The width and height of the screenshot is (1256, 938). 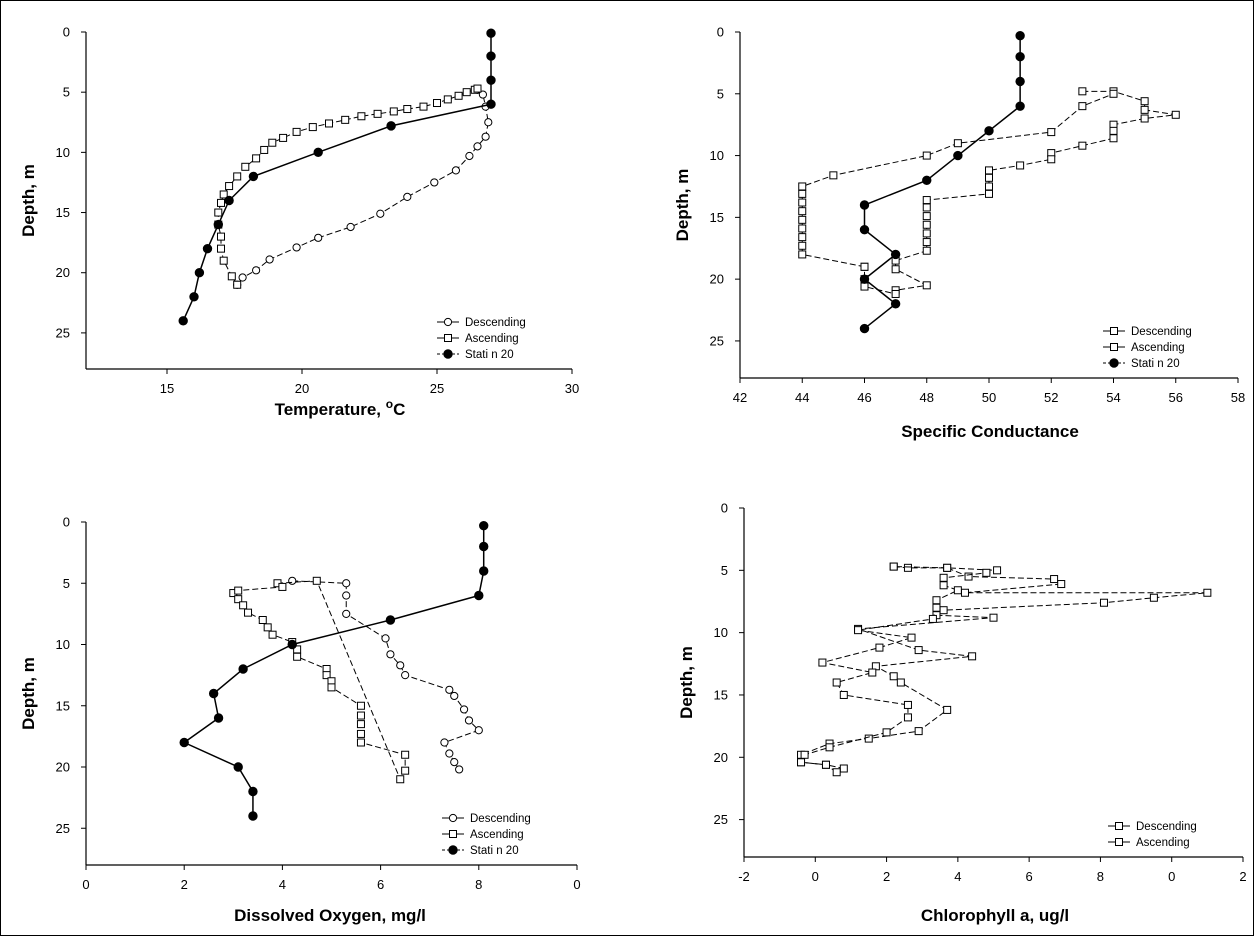 What do you see at coordinates (66, 32) in the screenshot?
I see `y-tick-label: 0` at bounding box center [66, 32].